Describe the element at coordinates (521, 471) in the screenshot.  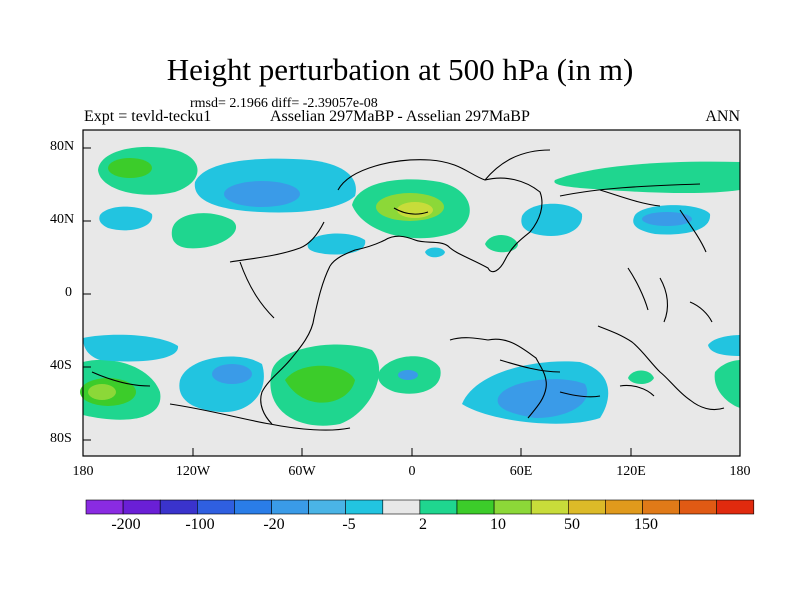
I see `x-tick-60e: 60E` at that location.